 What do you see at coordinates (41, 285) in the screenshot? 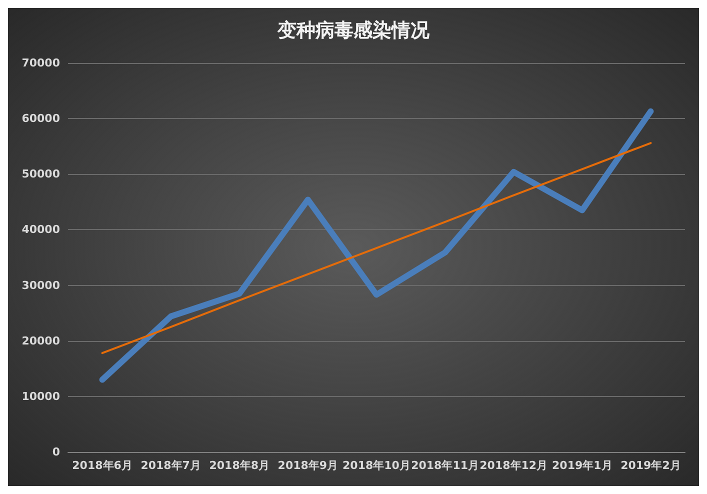
I see `y-tick-label: 30000` at bounding box center [41, 285].